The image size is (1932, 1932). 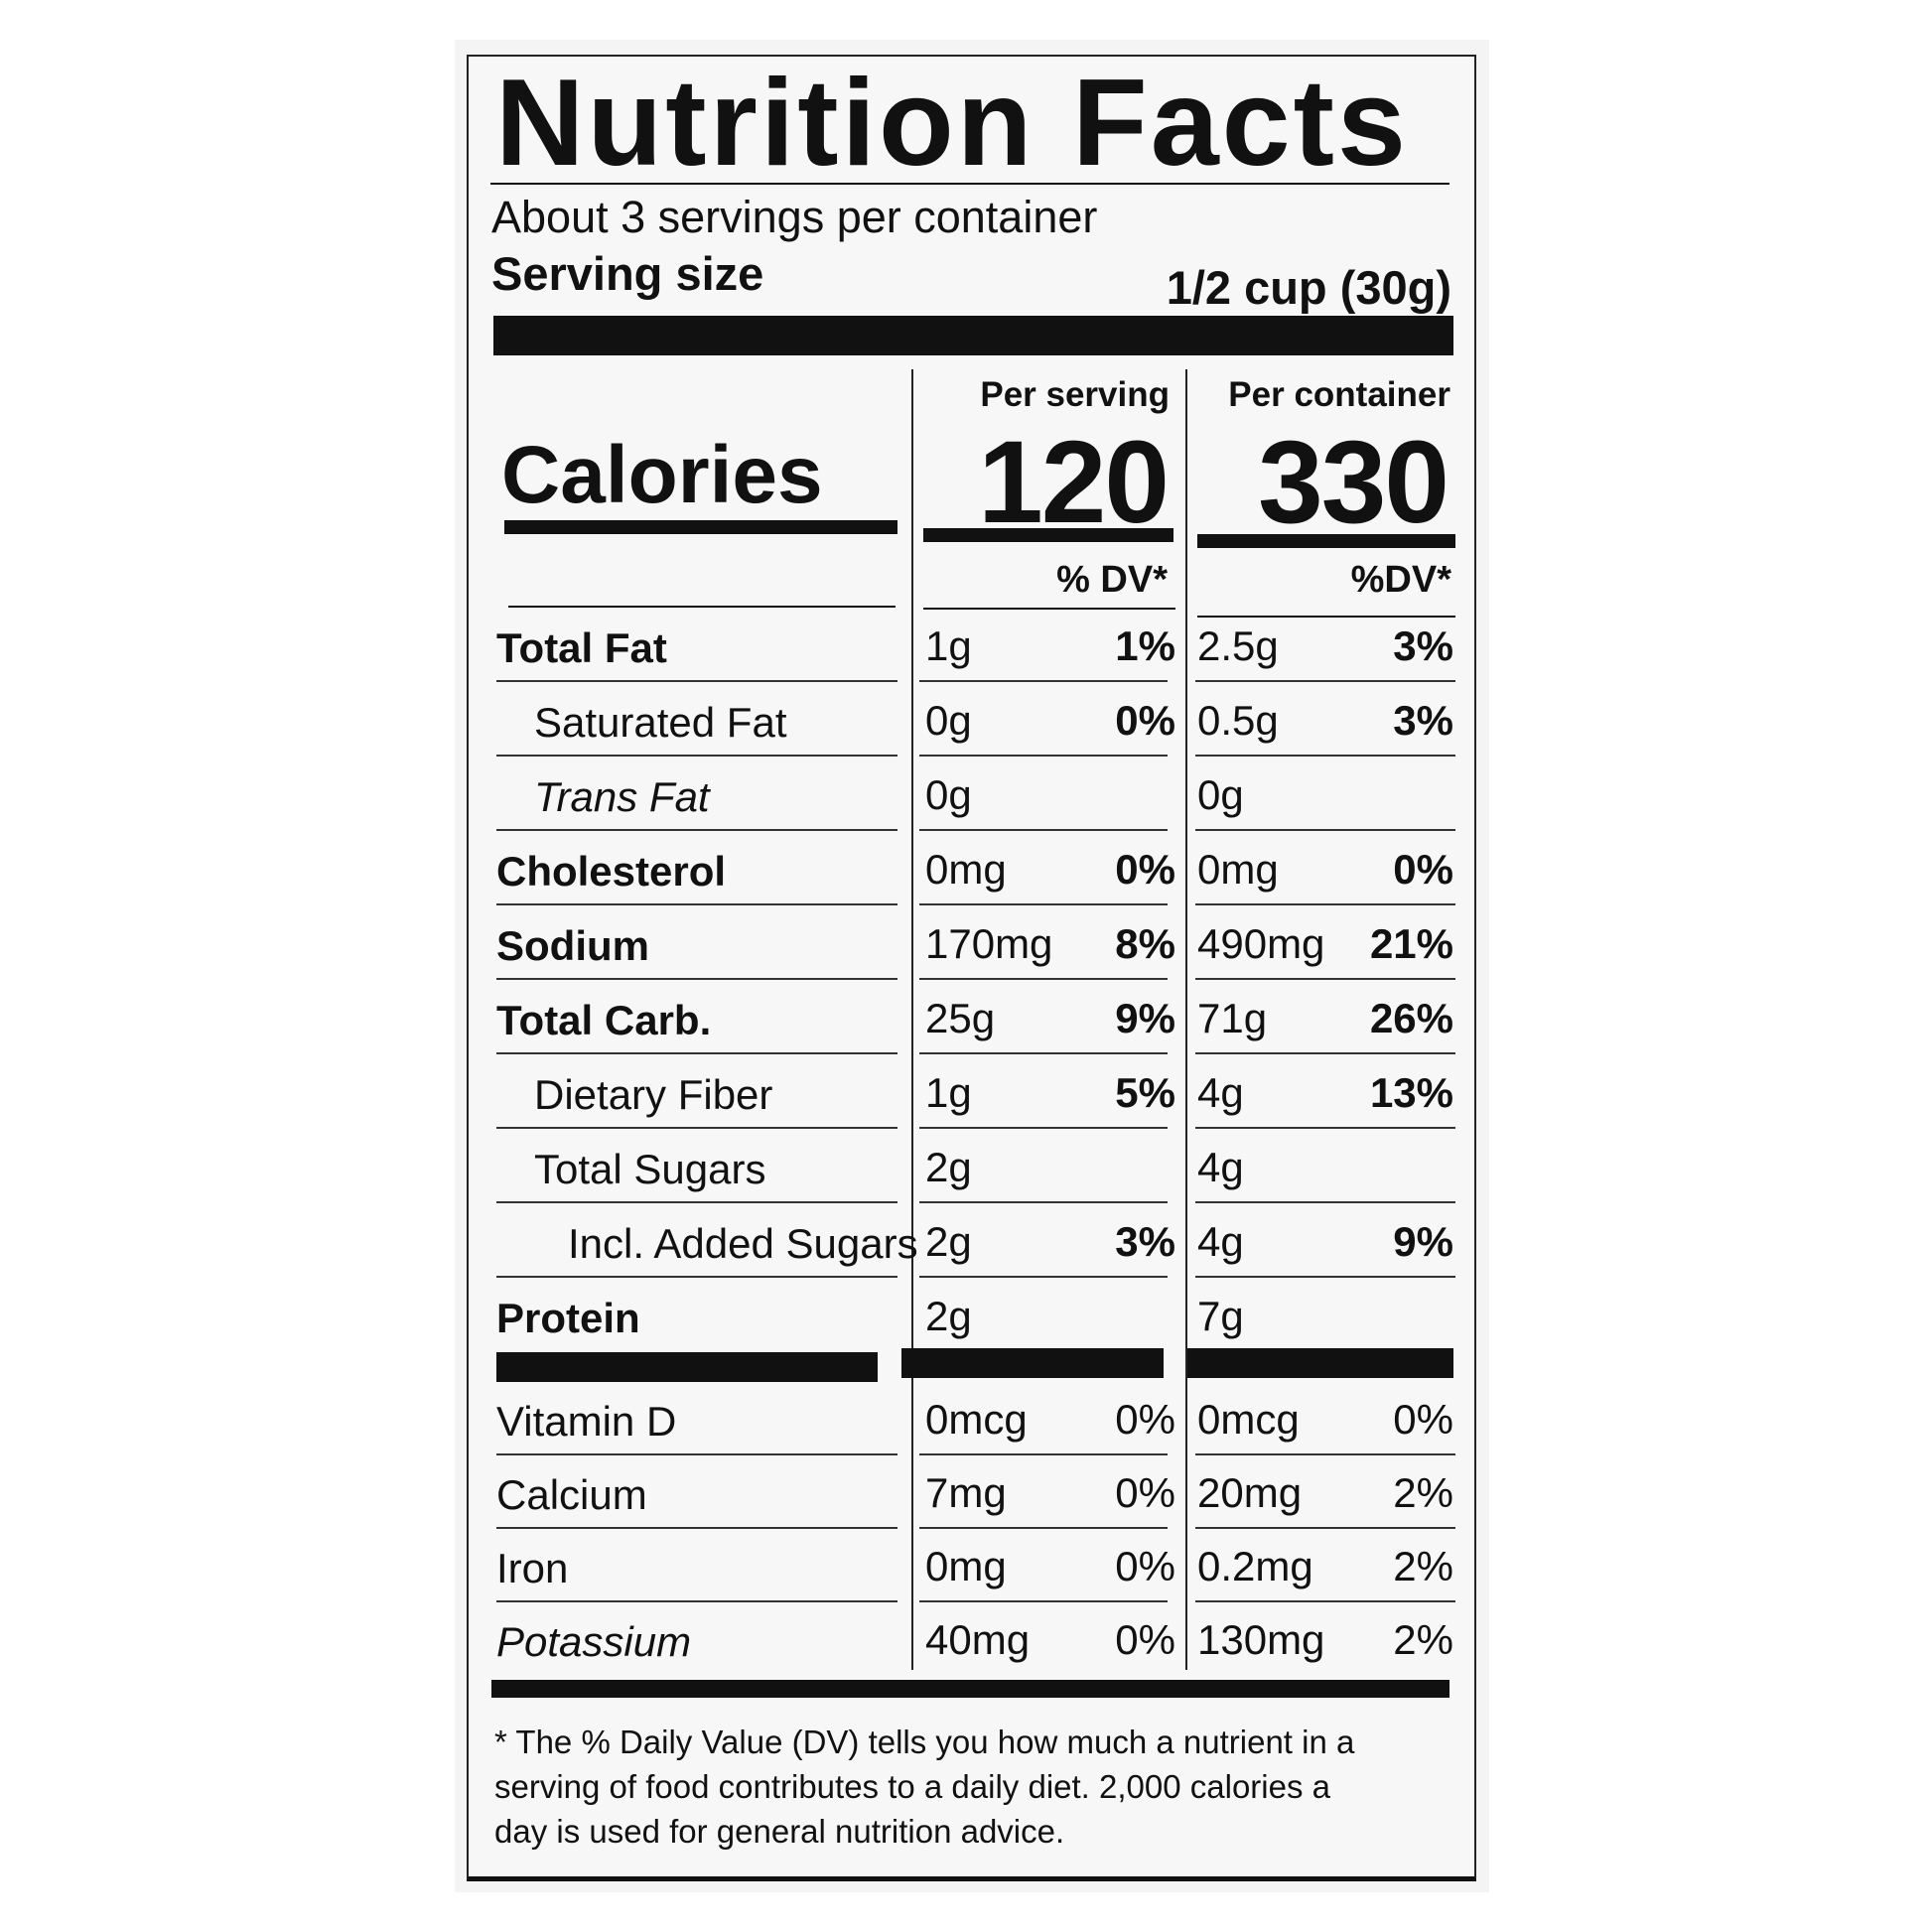 I want to click on nutrient-name: Iron, so click(x=532, y=1568).